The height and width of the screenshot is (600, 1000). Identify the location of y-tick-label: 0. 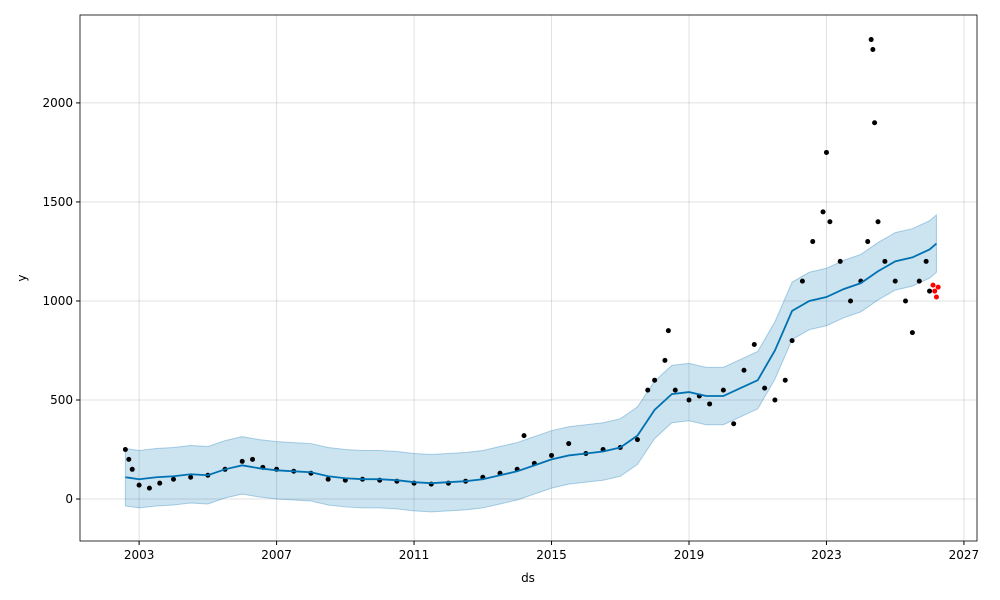
(69, 499).